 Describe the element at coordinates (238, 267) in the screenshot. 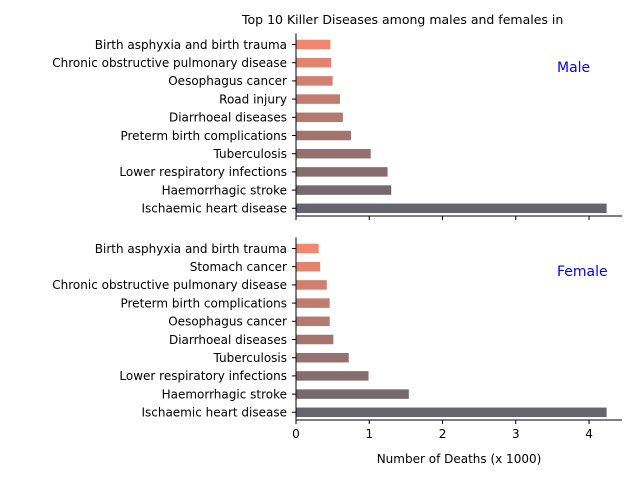

I see `category-label: Stomach cancer` at that location.